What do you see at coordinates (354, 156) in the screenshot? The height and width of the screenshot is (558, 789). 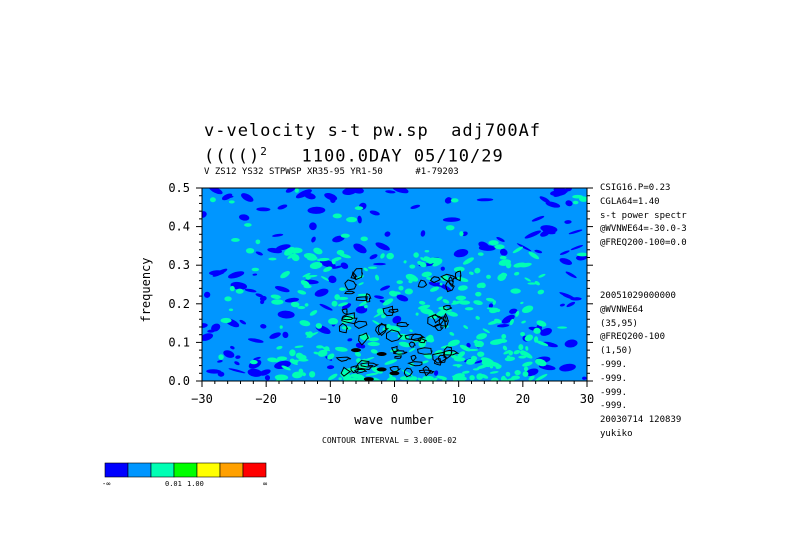 I see `chart-subtitle: (((()2 1100.0DAY 05/10/29` at bounding box center [354, 156].